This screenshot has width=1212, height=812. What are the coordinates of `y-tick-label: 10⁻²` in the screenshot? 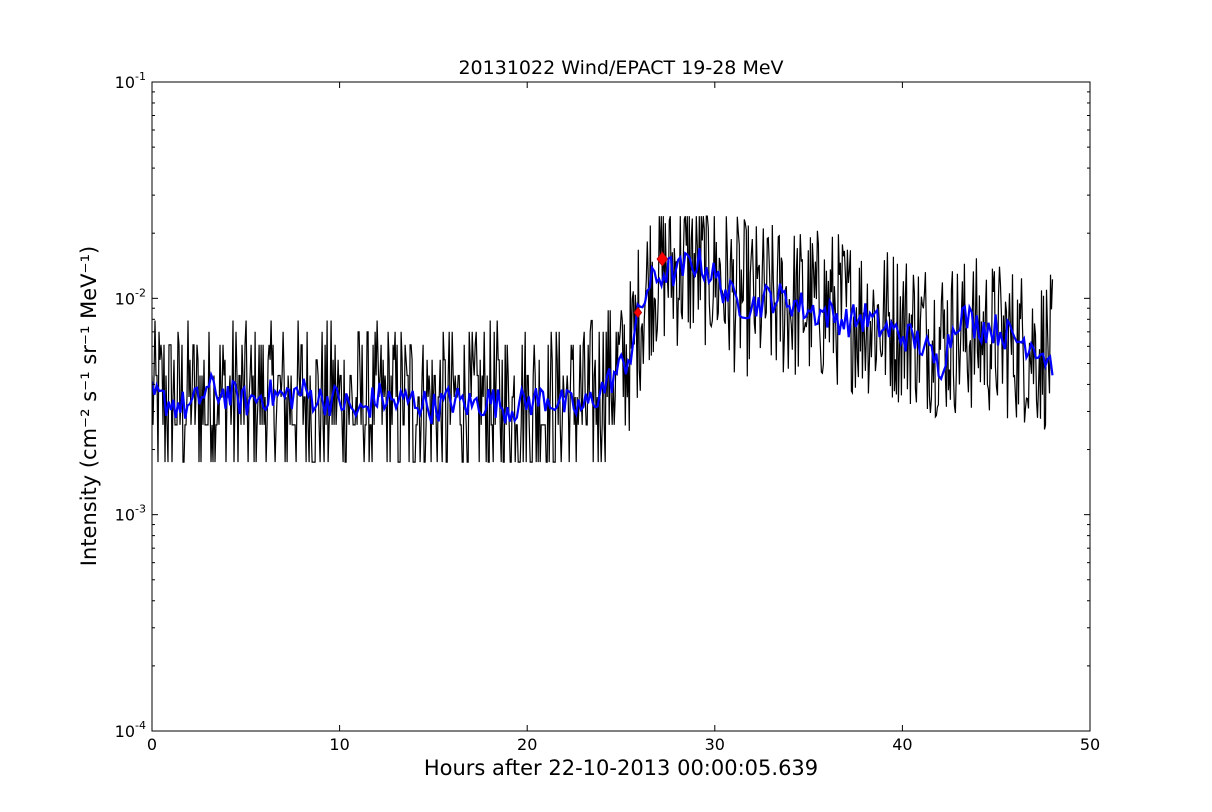 It's located at (130, 297).